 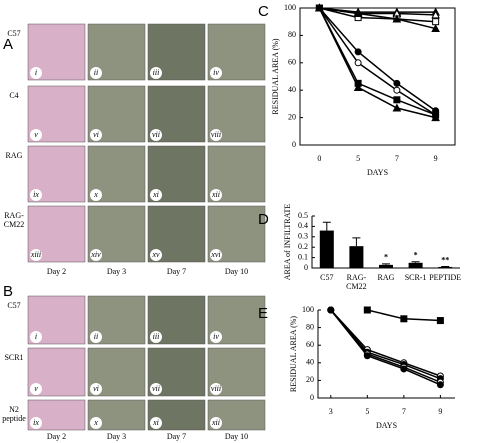 What do you see at coordinates (116, 436) in the screenshot?
I see `column-label: Day 3` at bounding box center [116, 436].